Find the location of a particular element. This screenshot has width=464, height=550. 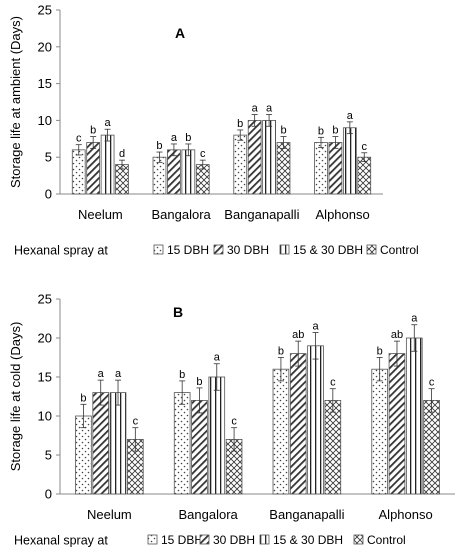

x-tick-label: Banganapalli is located at coordinates (261, 214).